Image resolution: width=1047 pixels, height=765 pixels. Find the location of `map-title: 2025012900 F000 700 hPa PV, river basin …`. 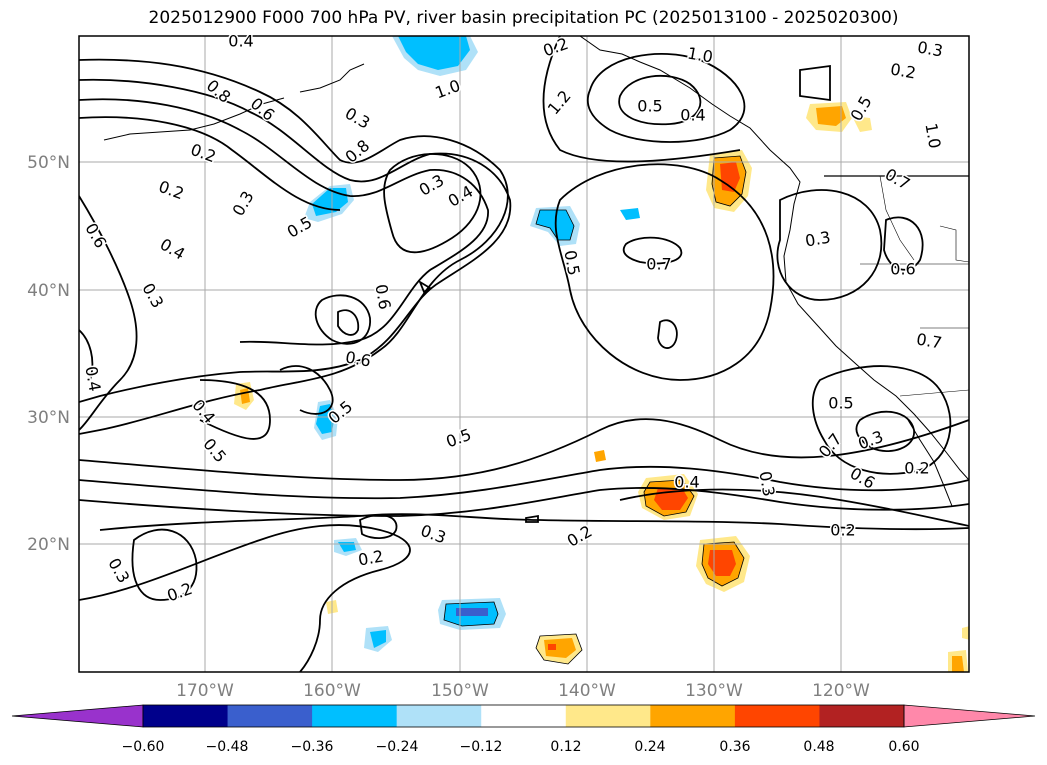

map-title: 2025012900 F000 700 hPa PV, river basin … is located at coordinates (523, 18).